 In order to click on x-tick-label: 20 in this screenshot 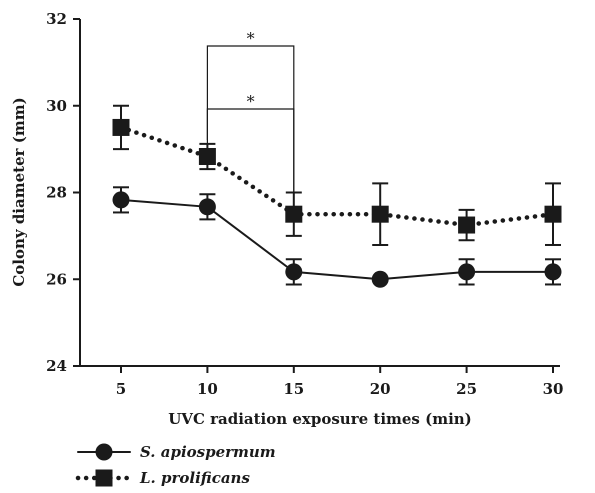, I will do `click(380, 389)`.